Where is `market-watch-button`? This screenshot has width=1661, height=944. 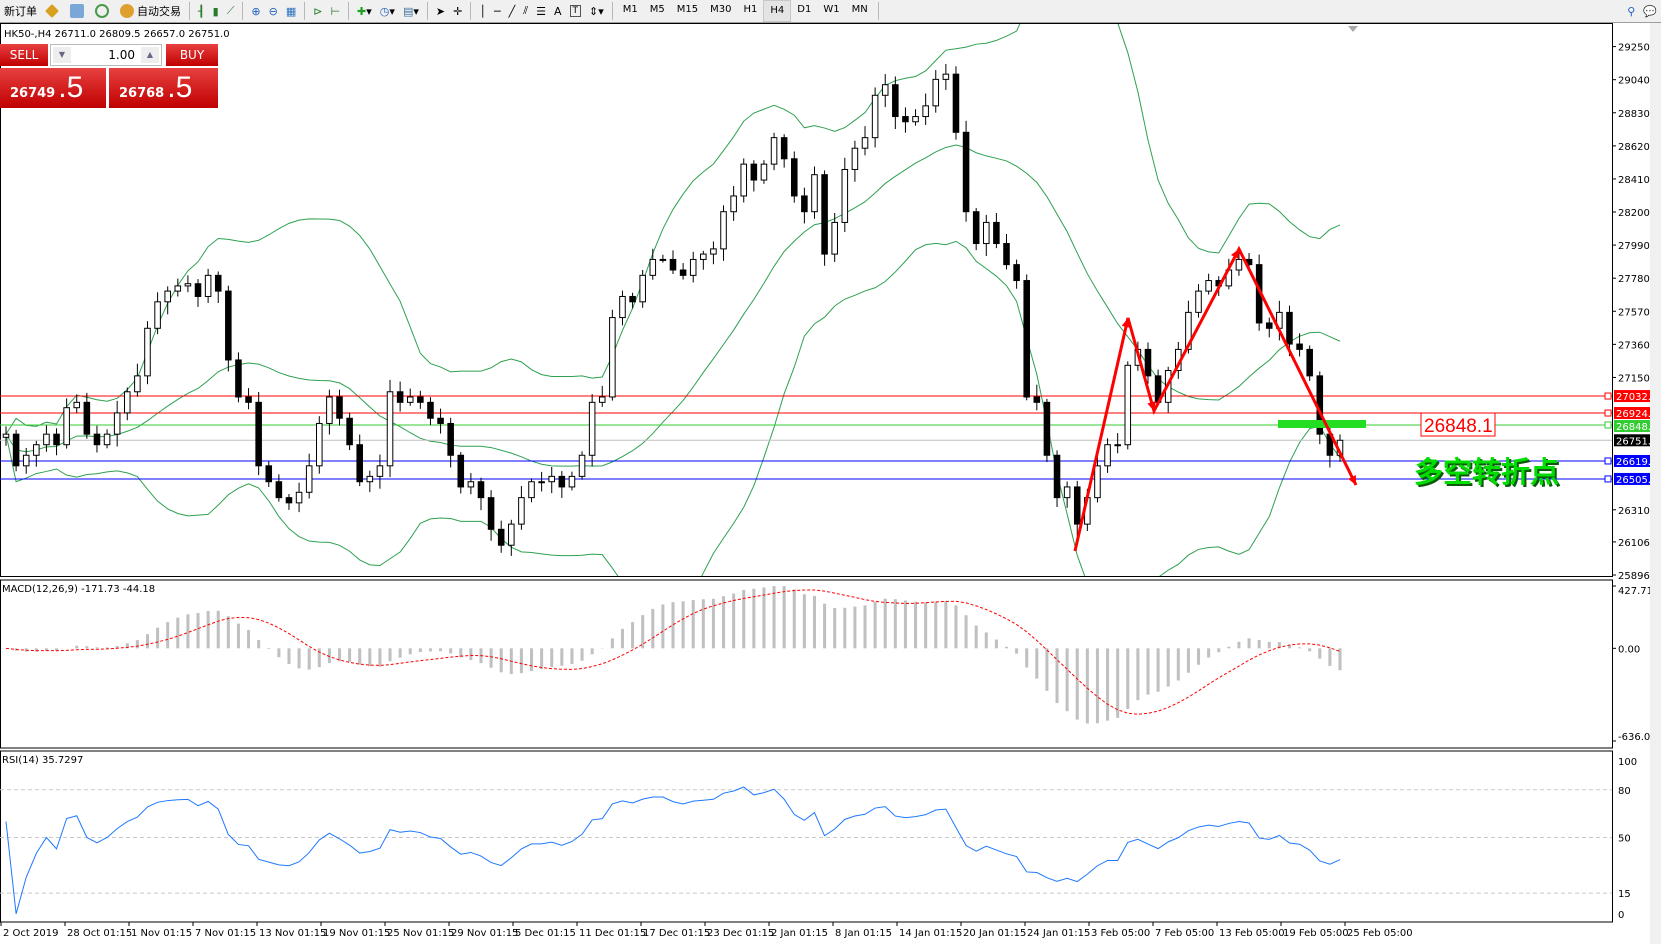 market-watch-button is located at coordinates (53, 11).